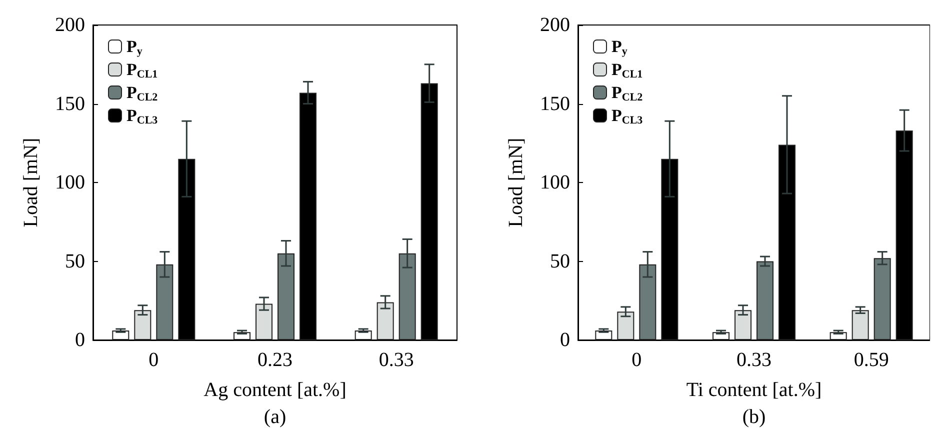  Describe the element at coordinates (871, 360) in the screenshot. I see `x-tick-label: 0.59` at that location.